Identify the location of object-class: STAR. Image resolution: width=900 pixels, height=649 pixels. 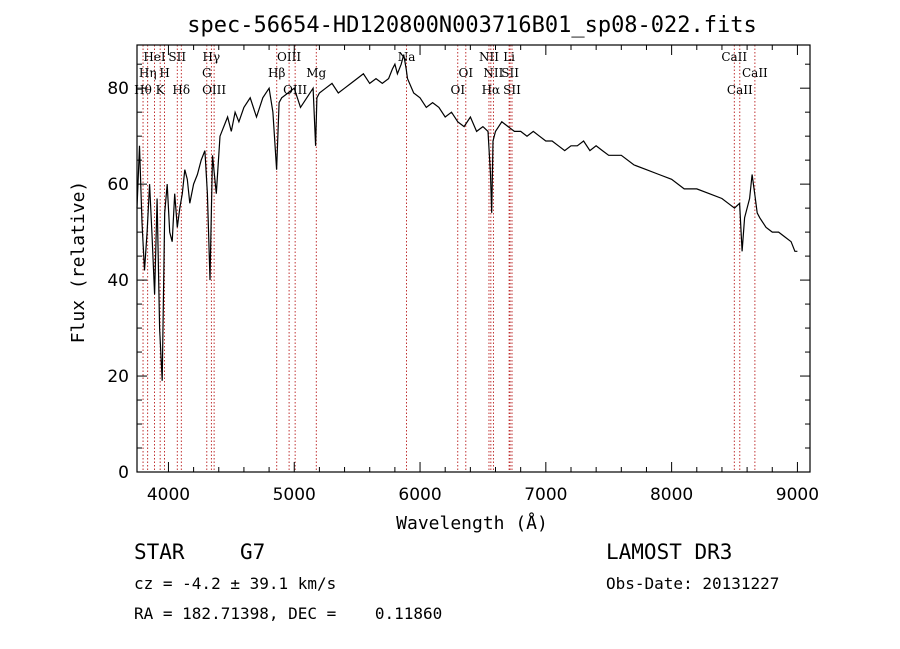
(159, 552).